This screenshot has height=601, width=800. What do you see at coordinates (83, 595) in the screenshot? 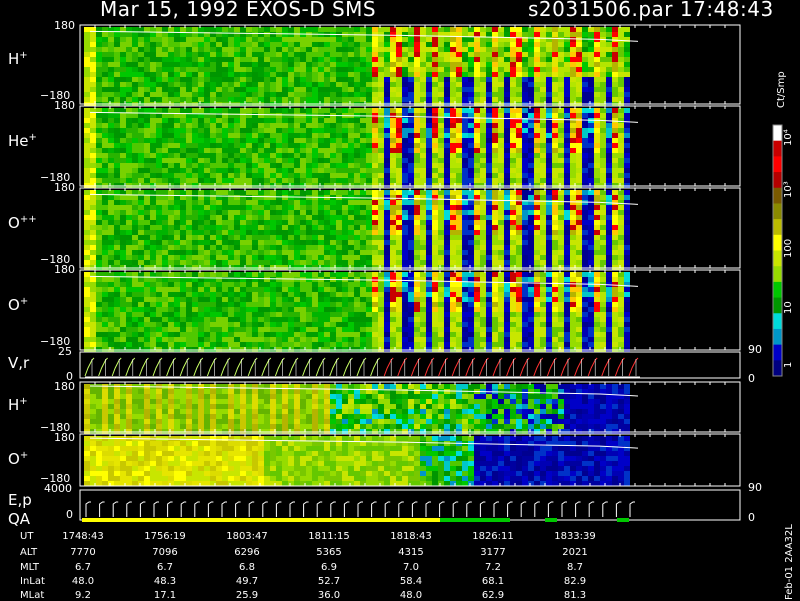
I see `footer-value-mlat: 9.2` at bounding box center [83, 595].